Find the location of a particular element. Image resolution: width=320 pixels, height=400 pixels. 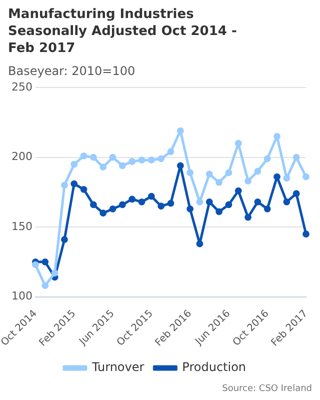

y-tick-label: 150 is located at coordinates (21, 226).